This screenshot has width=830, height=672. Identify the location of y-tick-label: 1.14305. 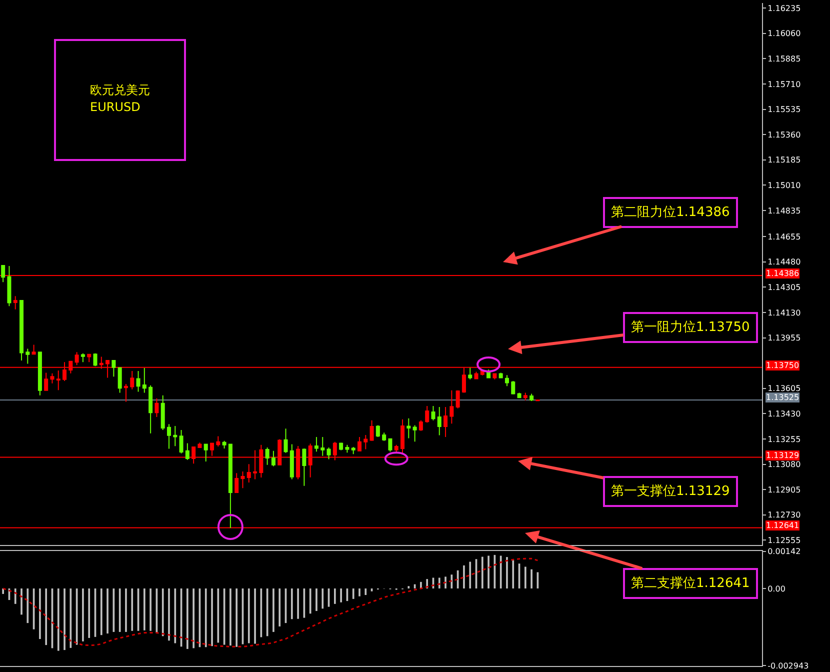
(784, 287).